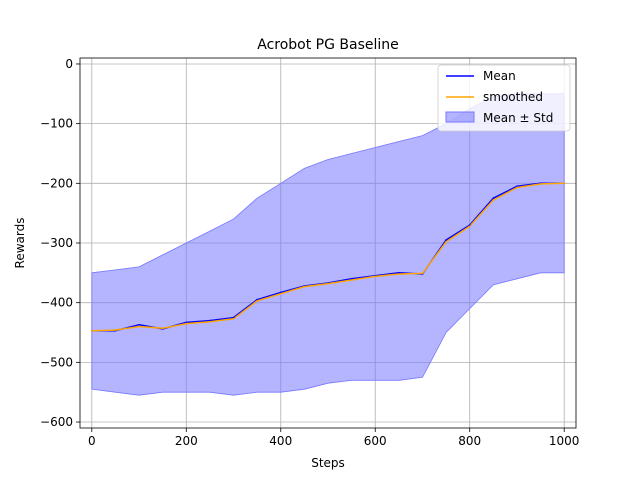 The height and width of the screenshot is (480, 640). What do you see at coordinates (56, 183) in the screenshot?
I see `y-tick-label: −200` at bounding box center [56, 183].